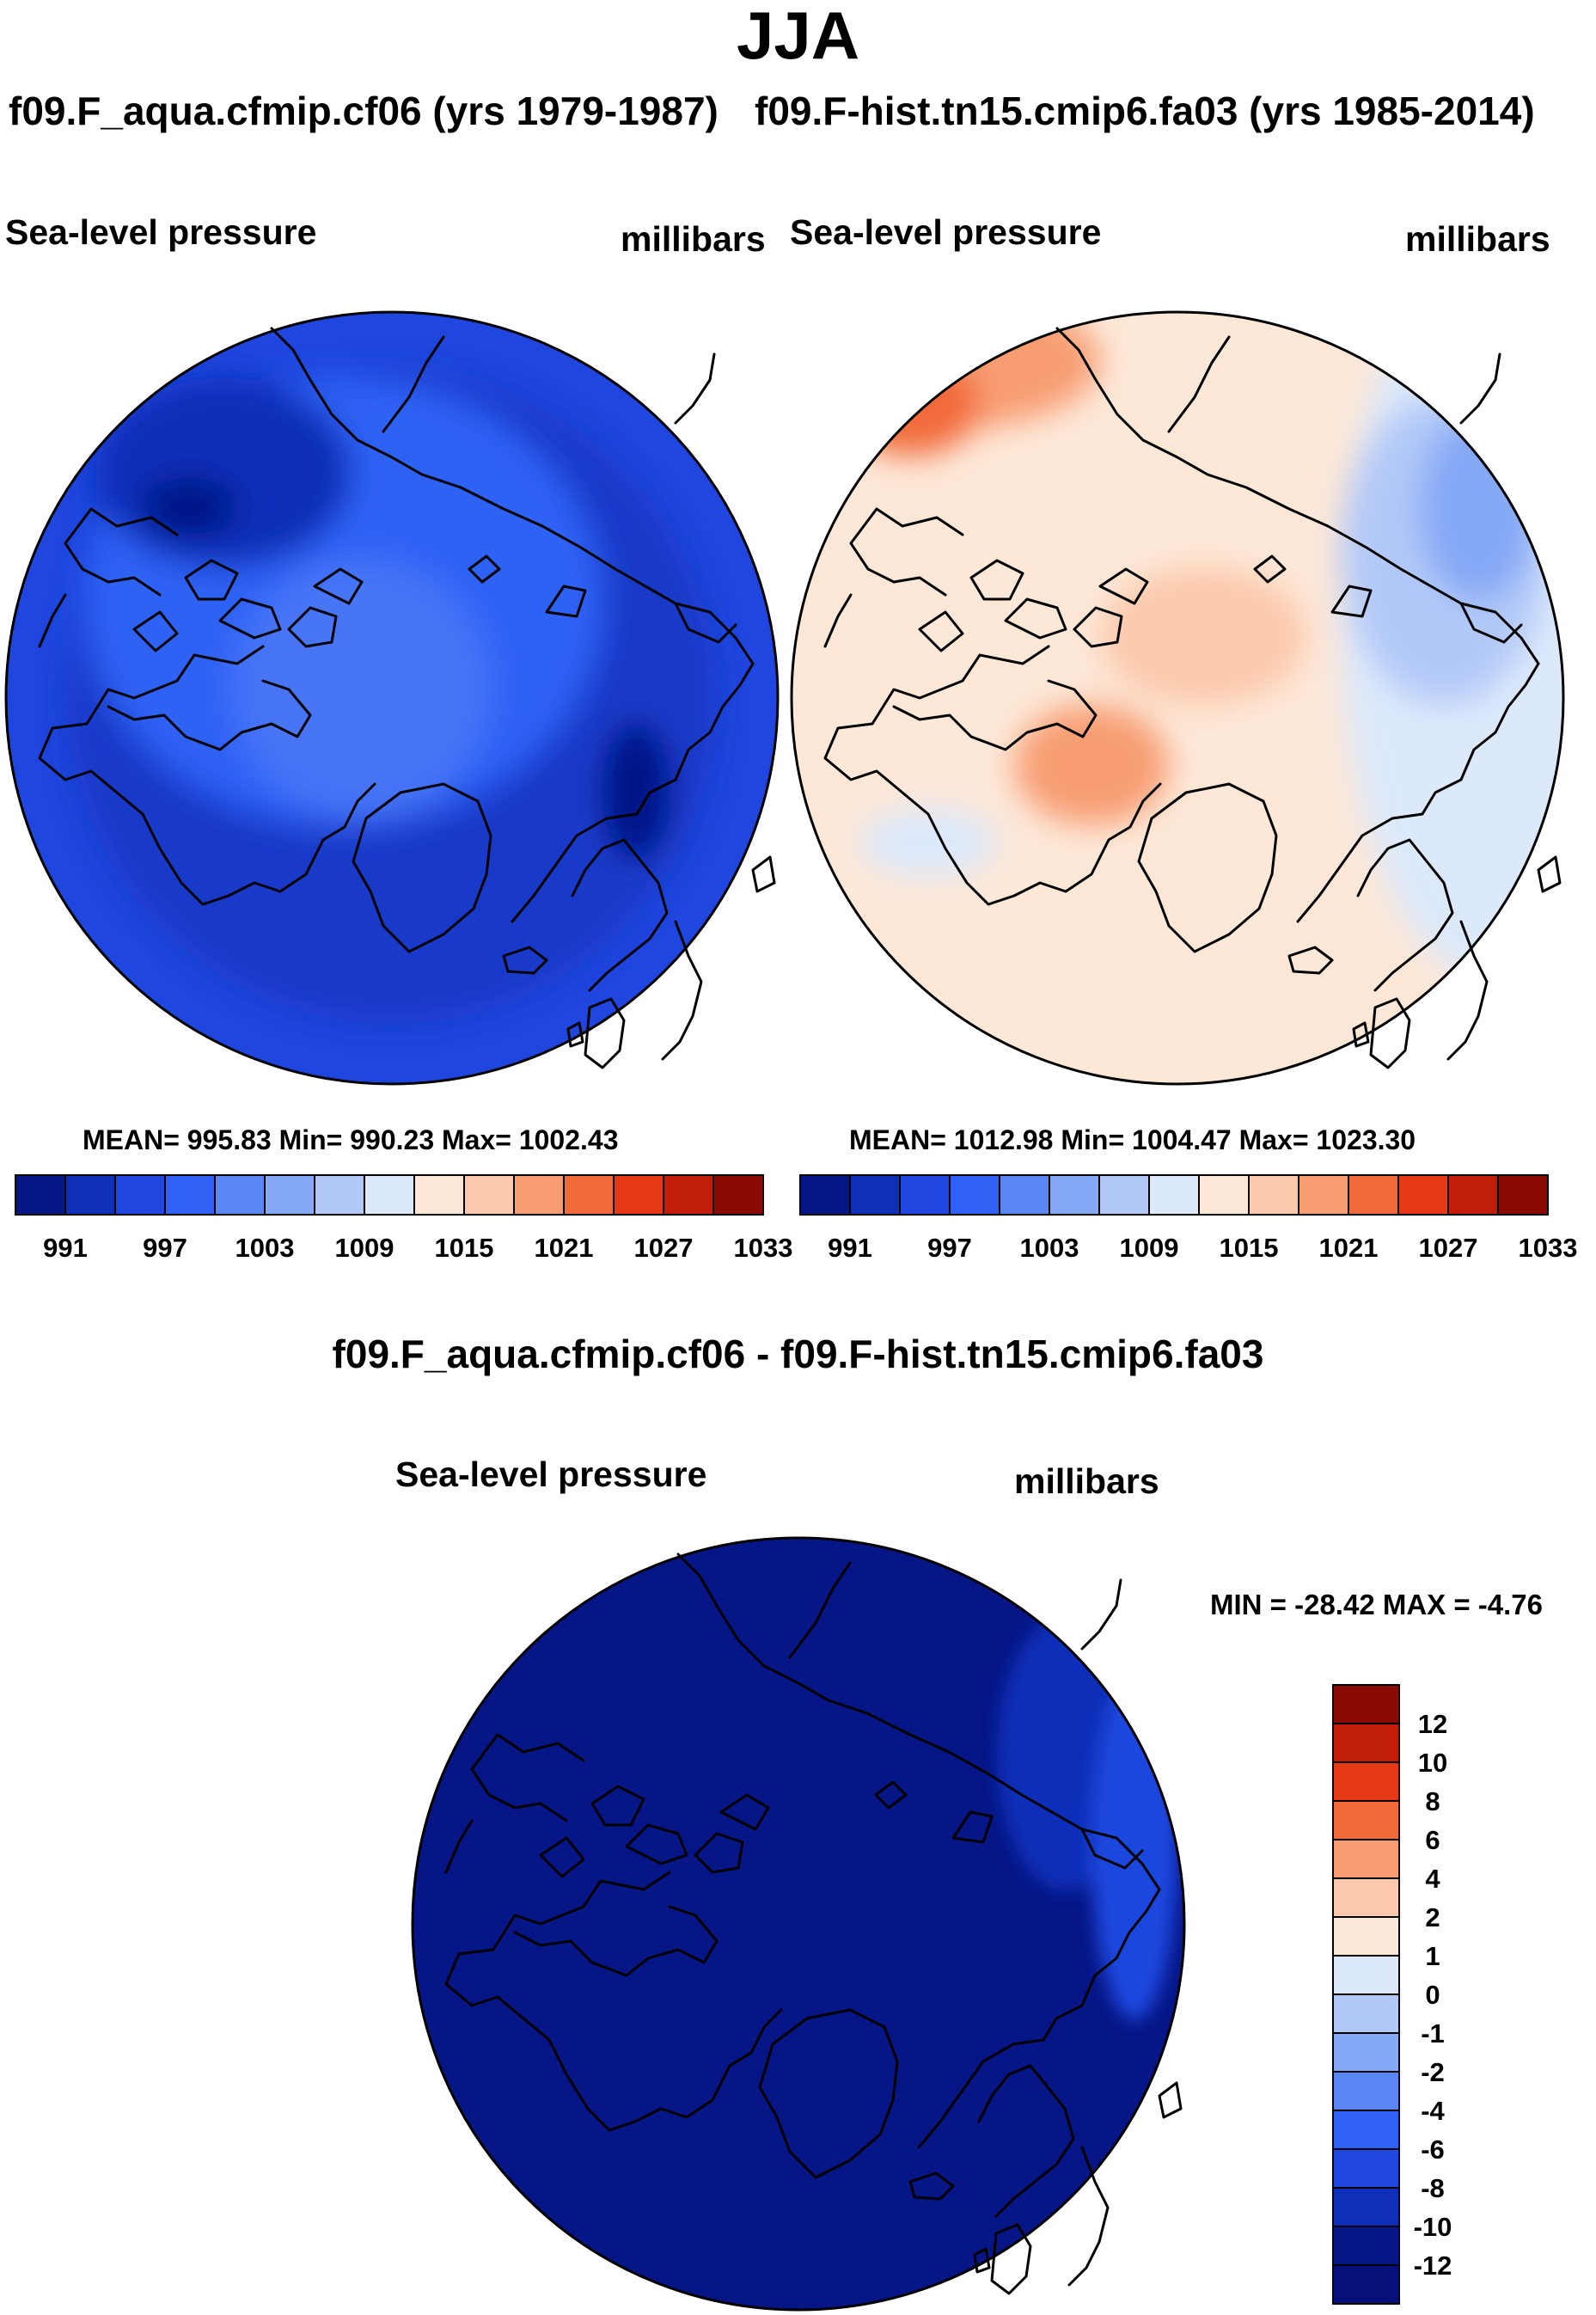  I want to click on figure-title: JJA, so click(798, 36).